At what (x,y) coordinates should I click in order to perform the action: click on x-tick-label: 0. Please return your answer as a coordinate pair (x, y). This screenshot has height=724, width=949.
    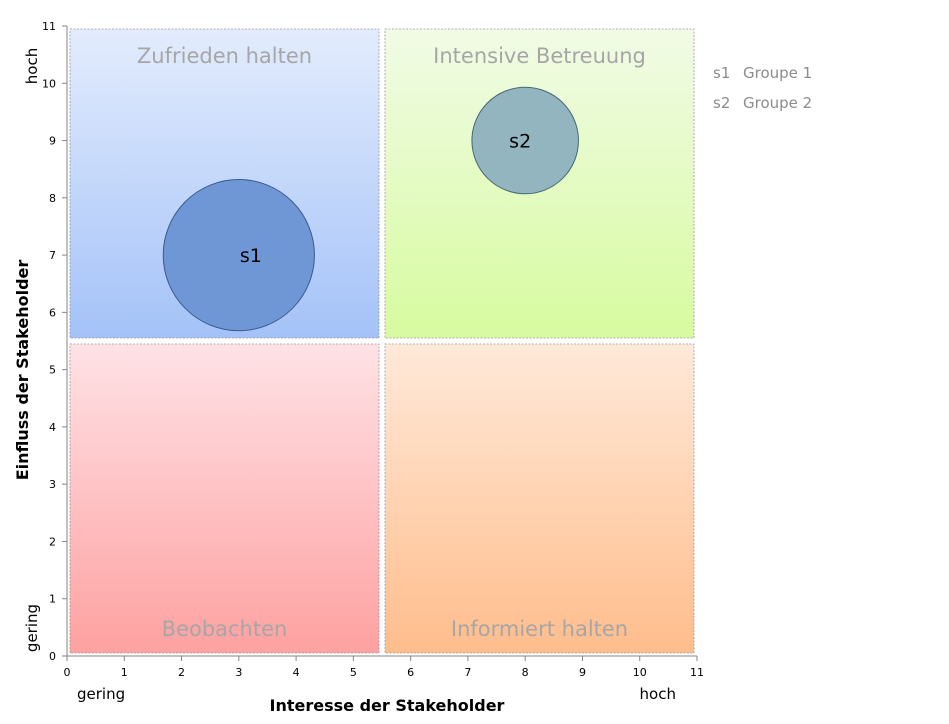
    Looking at the image, I should click on (67, 672).